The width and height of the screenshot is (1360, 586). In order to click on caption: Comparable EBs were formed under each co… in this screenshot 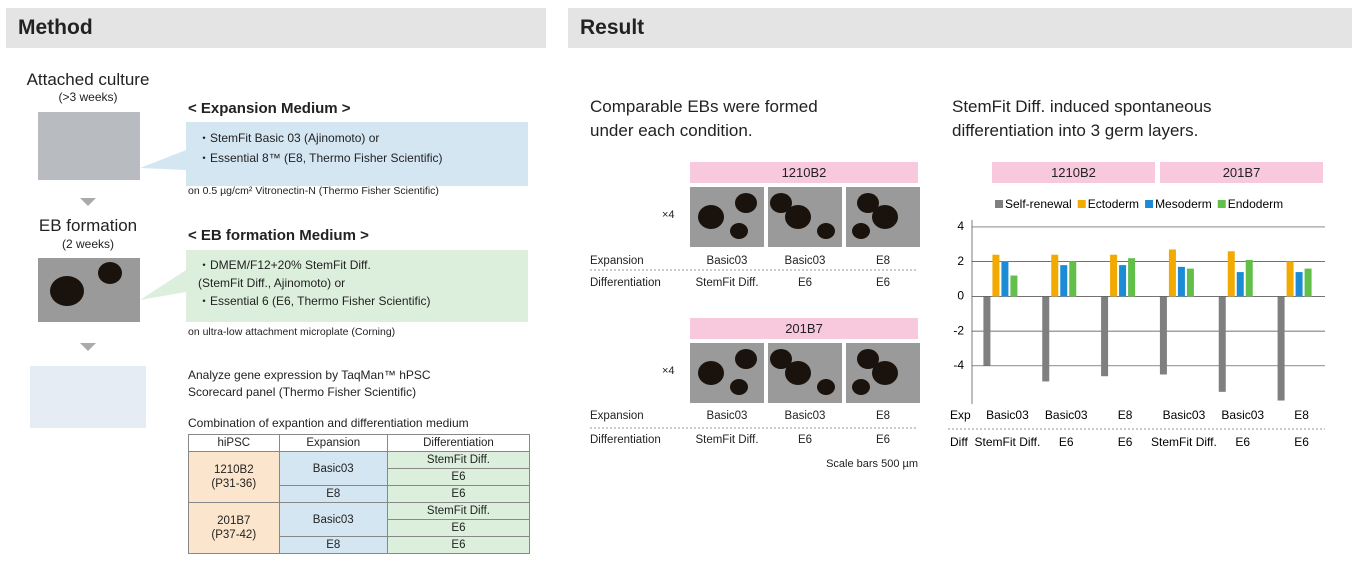, I will do `click(704, 118)`.